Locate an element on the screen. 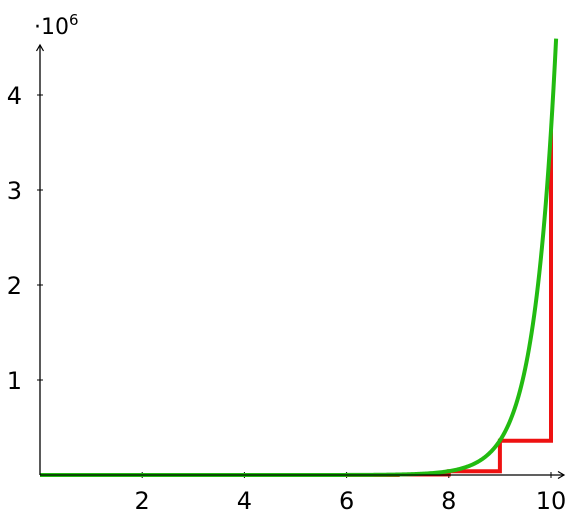 The height and width of the screenshot is (516, 573). x-axis-ticks: 2 4 6 8 10 is located at coordinates (351, 493).